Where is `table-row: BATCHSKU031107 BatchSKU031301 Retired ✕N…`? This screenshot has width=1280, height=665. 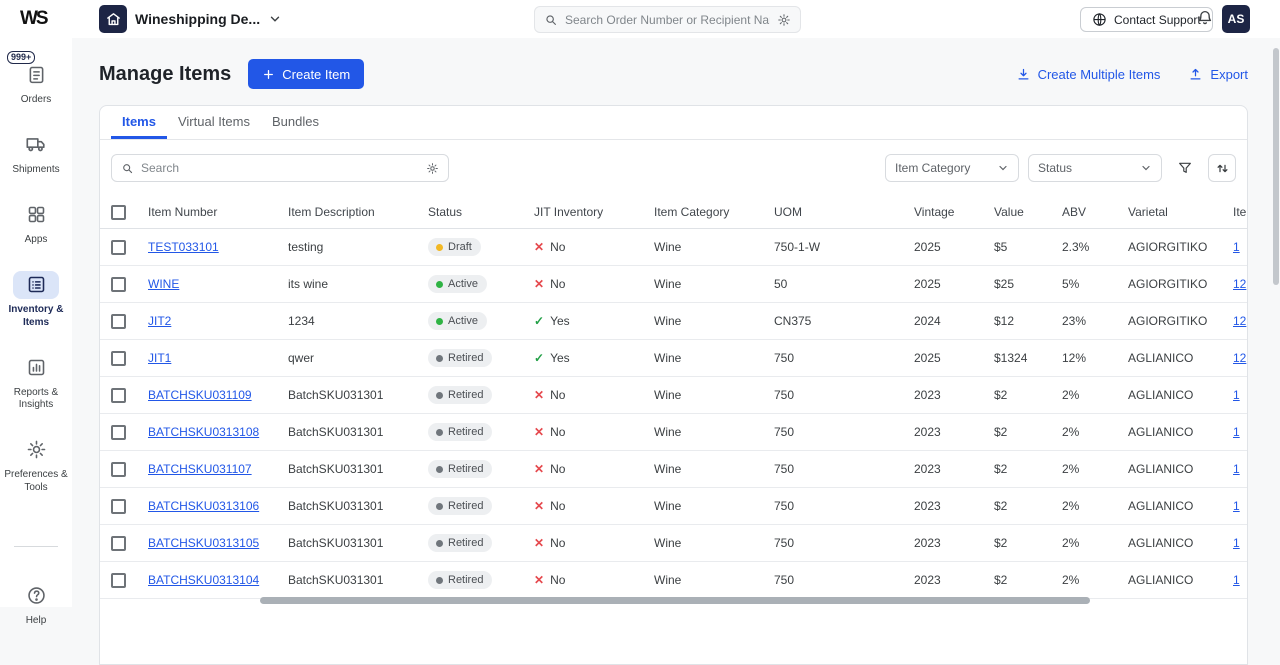
table-row: BATCHSKU031107 BatchSKU031301 Retired ✕N… is located at coordinates (673, 469).